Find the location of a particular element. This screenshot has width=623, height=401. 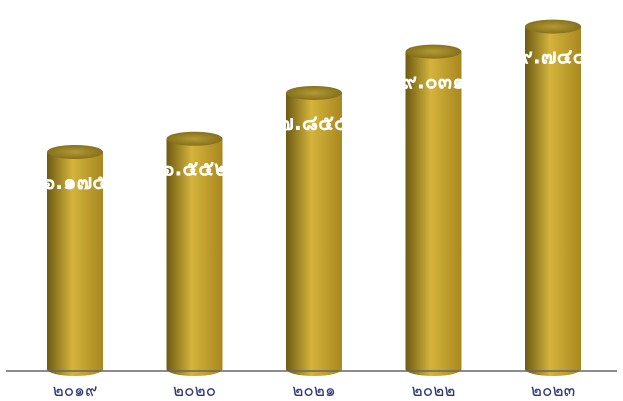

x-tick-labels: ๒๐๑๙ ๒๐๒๐ ๒๐๒๑ ๒๐๒๒ ๒๐๒๓ is located at coordinates (314, 391).